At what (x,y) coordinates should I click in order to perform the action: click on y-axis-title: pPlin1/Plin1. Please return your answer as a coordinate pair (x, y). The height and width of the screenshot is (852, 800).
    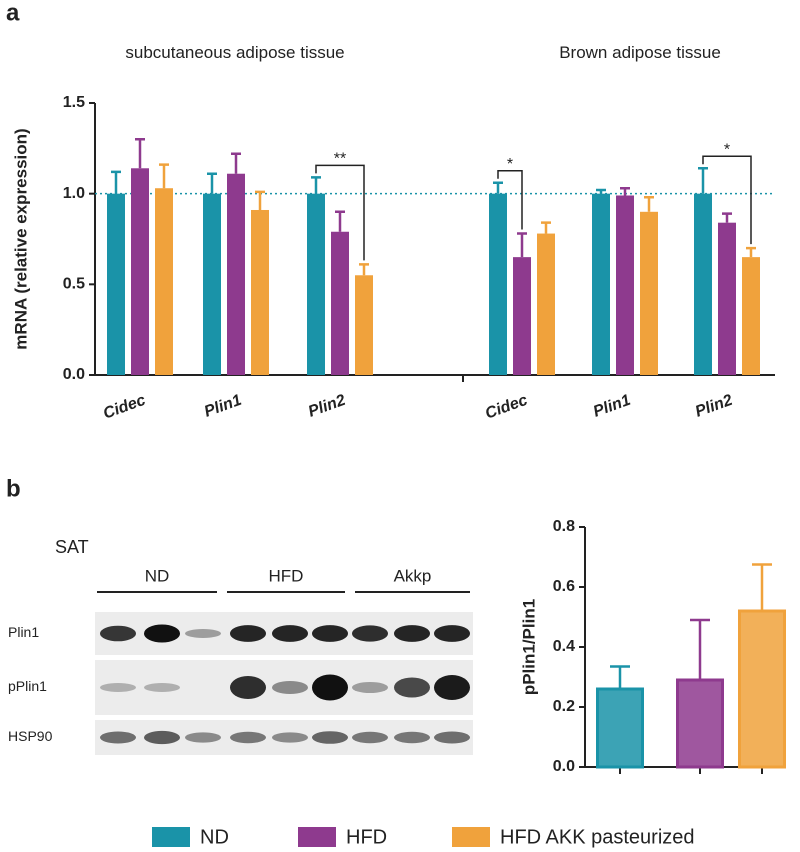
    Looking at the image, I should click on (528, 647).